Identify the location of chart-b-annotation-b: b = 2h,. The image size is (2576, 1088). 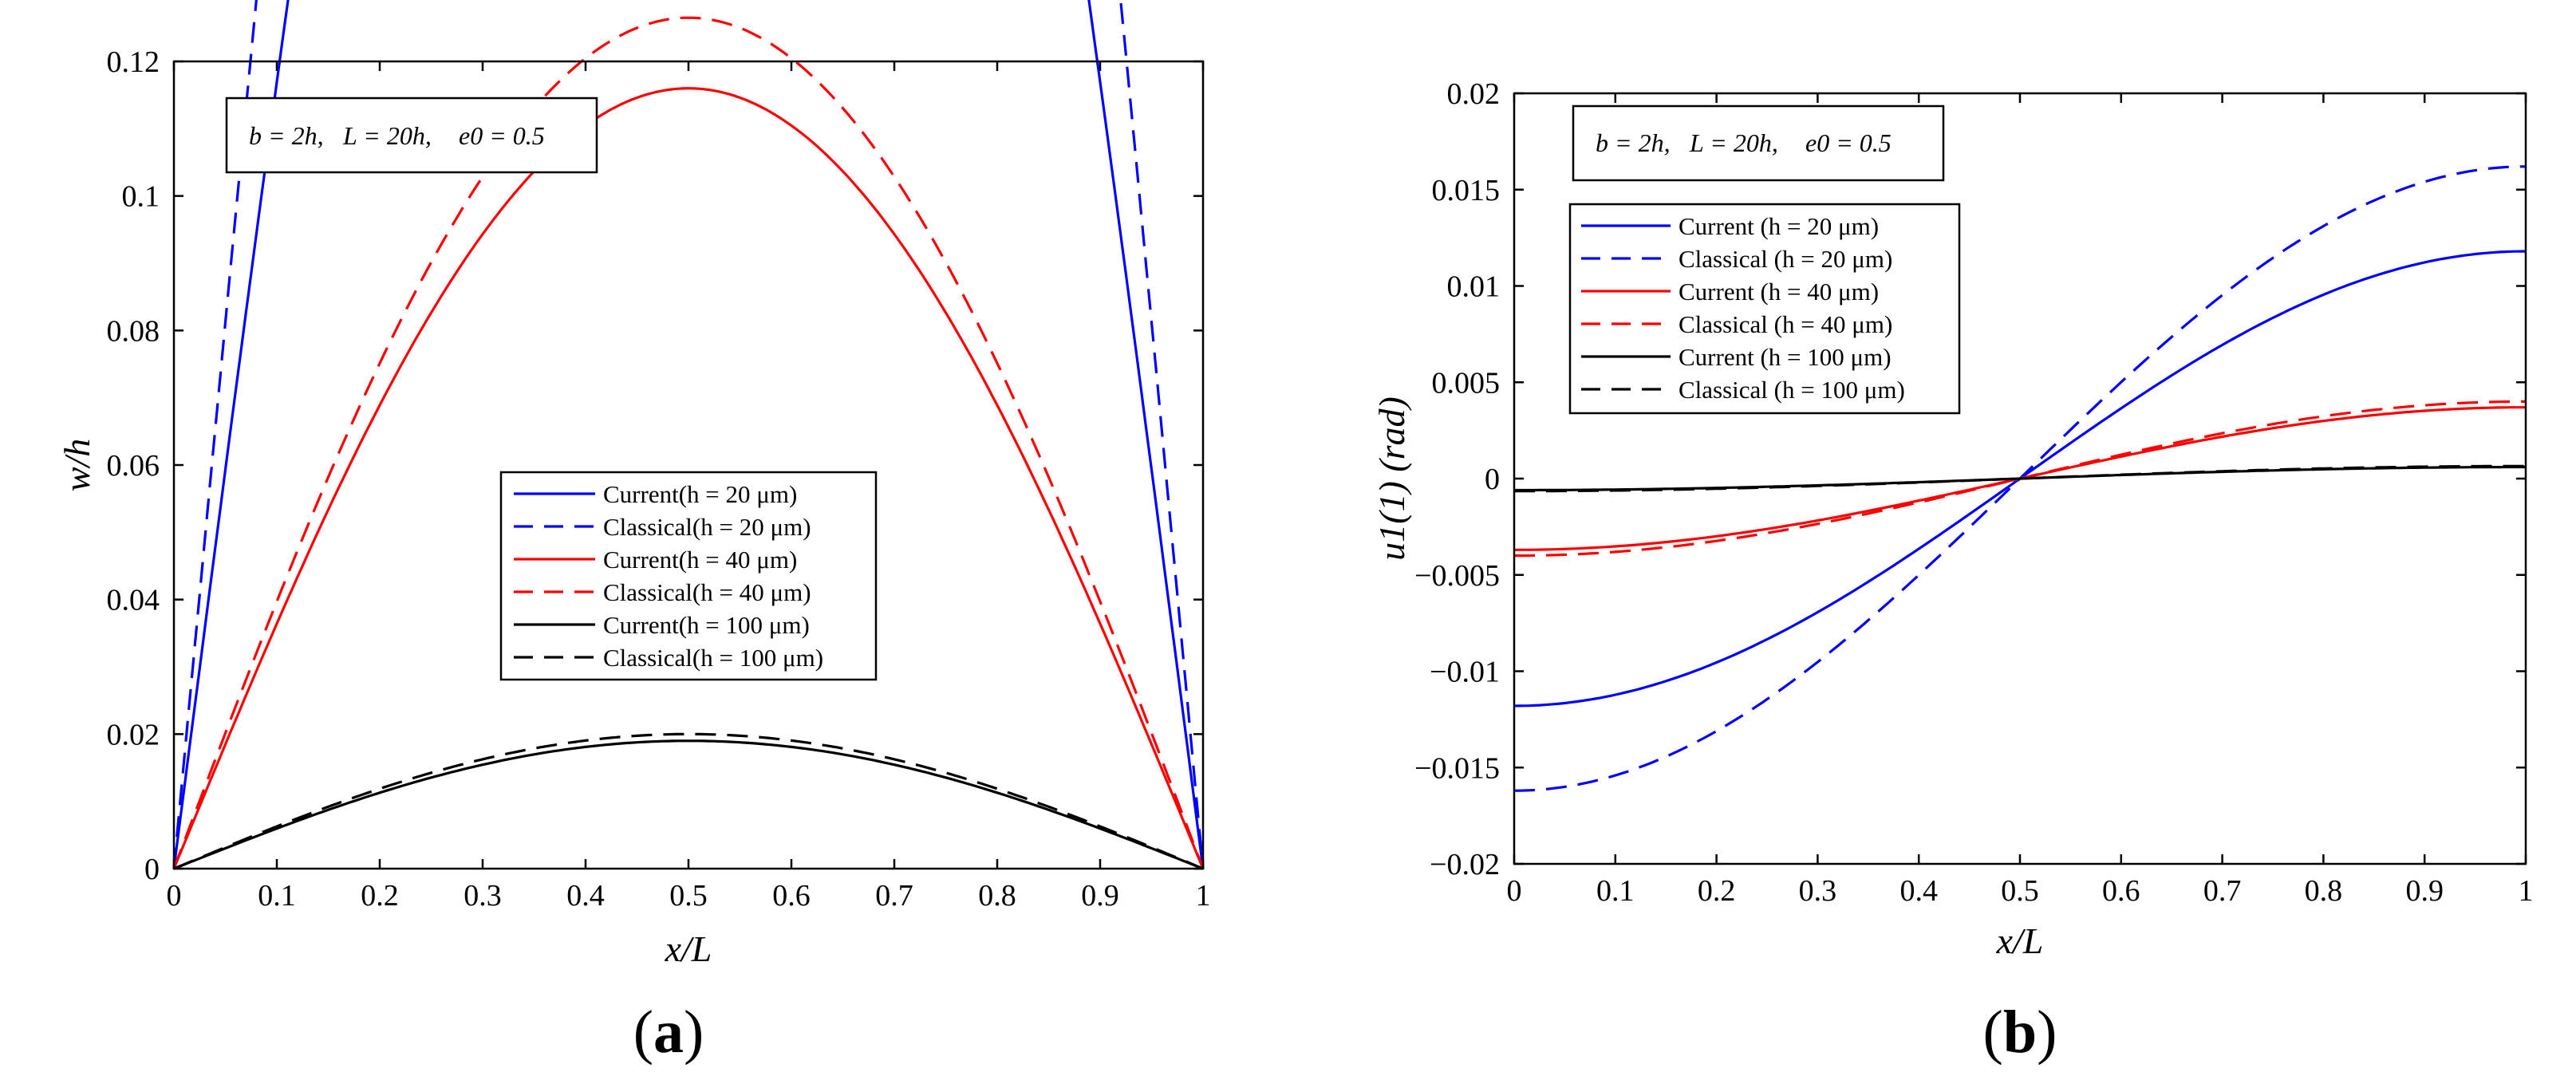
(1633, 142).